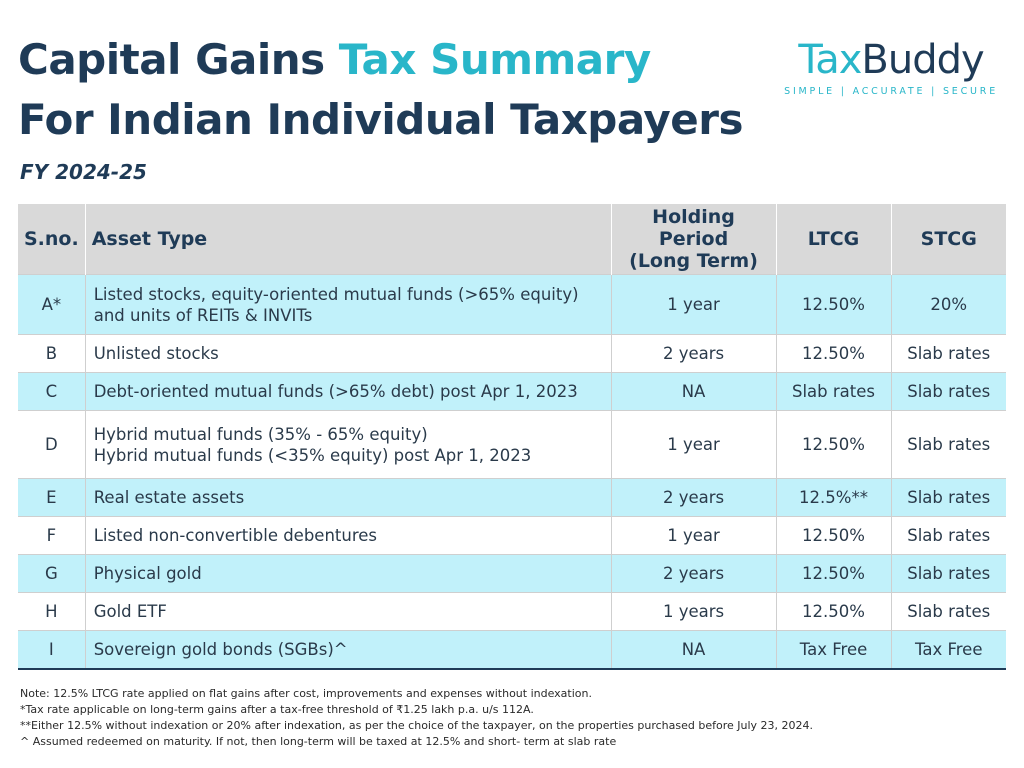 This screenshot has height=768, width=1024. Describe the element at coordinates (348, 239) in the screenshot. I see `column-header-asset-type: Asset Type` at that location.